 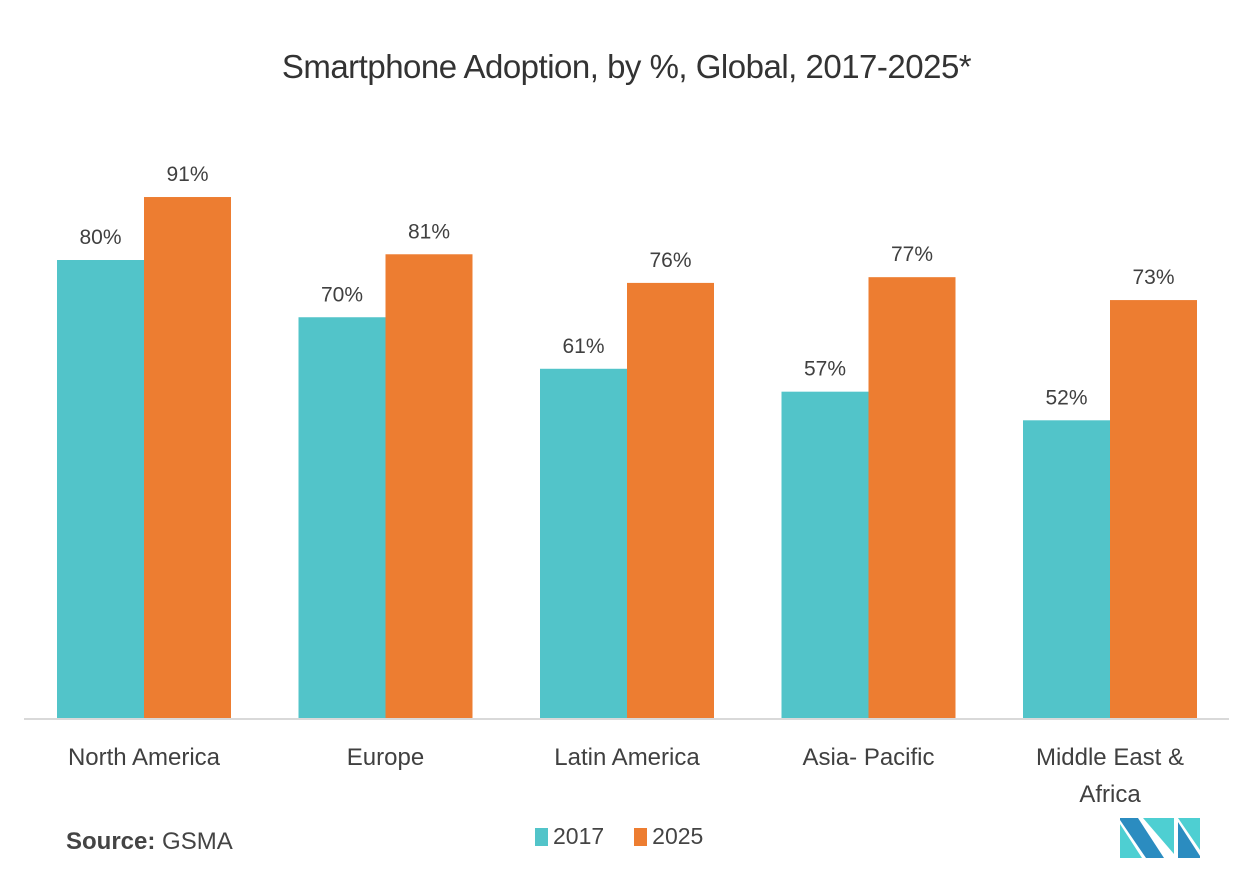 I want to click on brand-logo, so click(x=1160, y=838).